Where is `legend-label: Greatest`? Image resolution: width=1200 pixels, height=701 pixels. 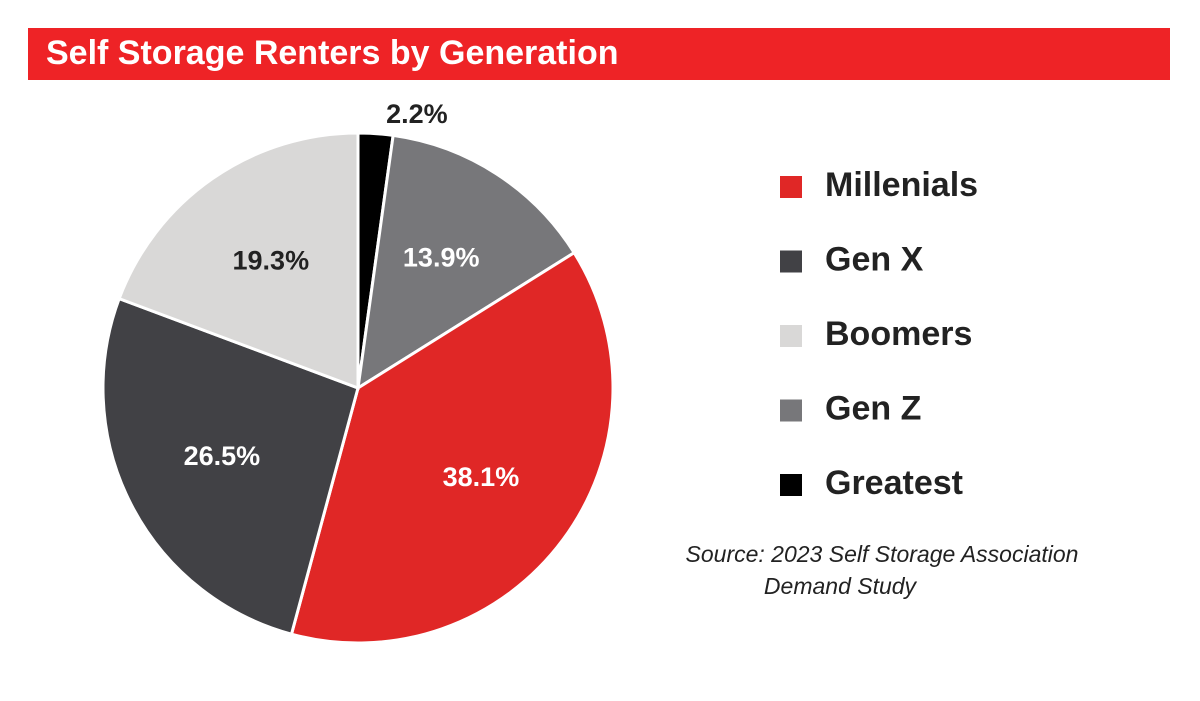 legend-label: Greatest is located at coordinates (894, 483).